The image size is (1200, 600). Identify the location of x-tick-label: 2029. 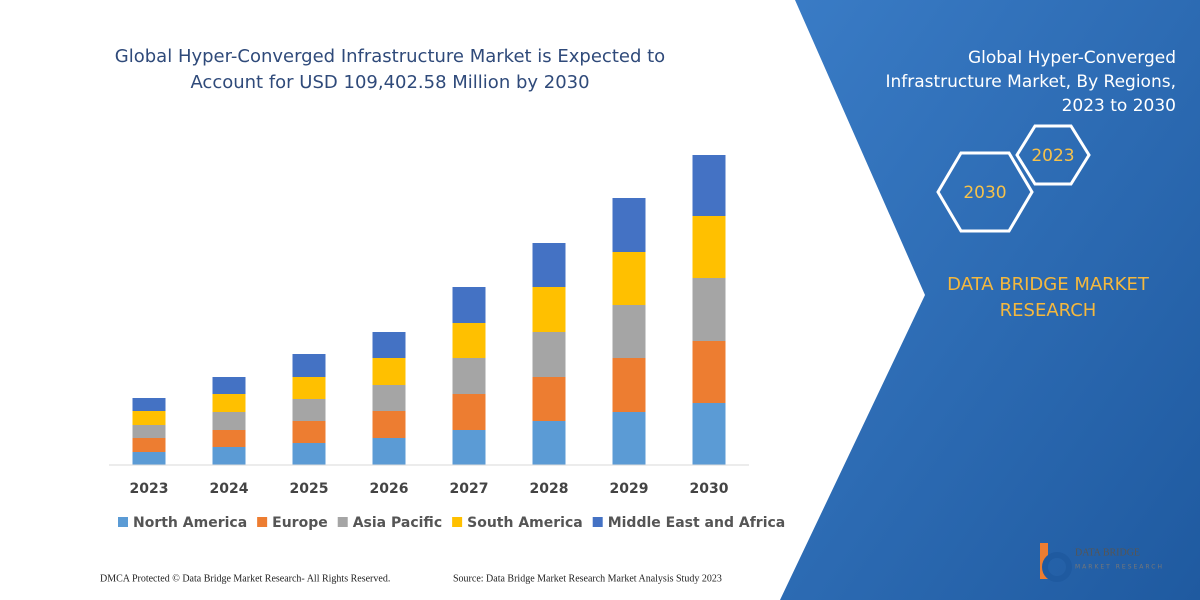
(629, 489).